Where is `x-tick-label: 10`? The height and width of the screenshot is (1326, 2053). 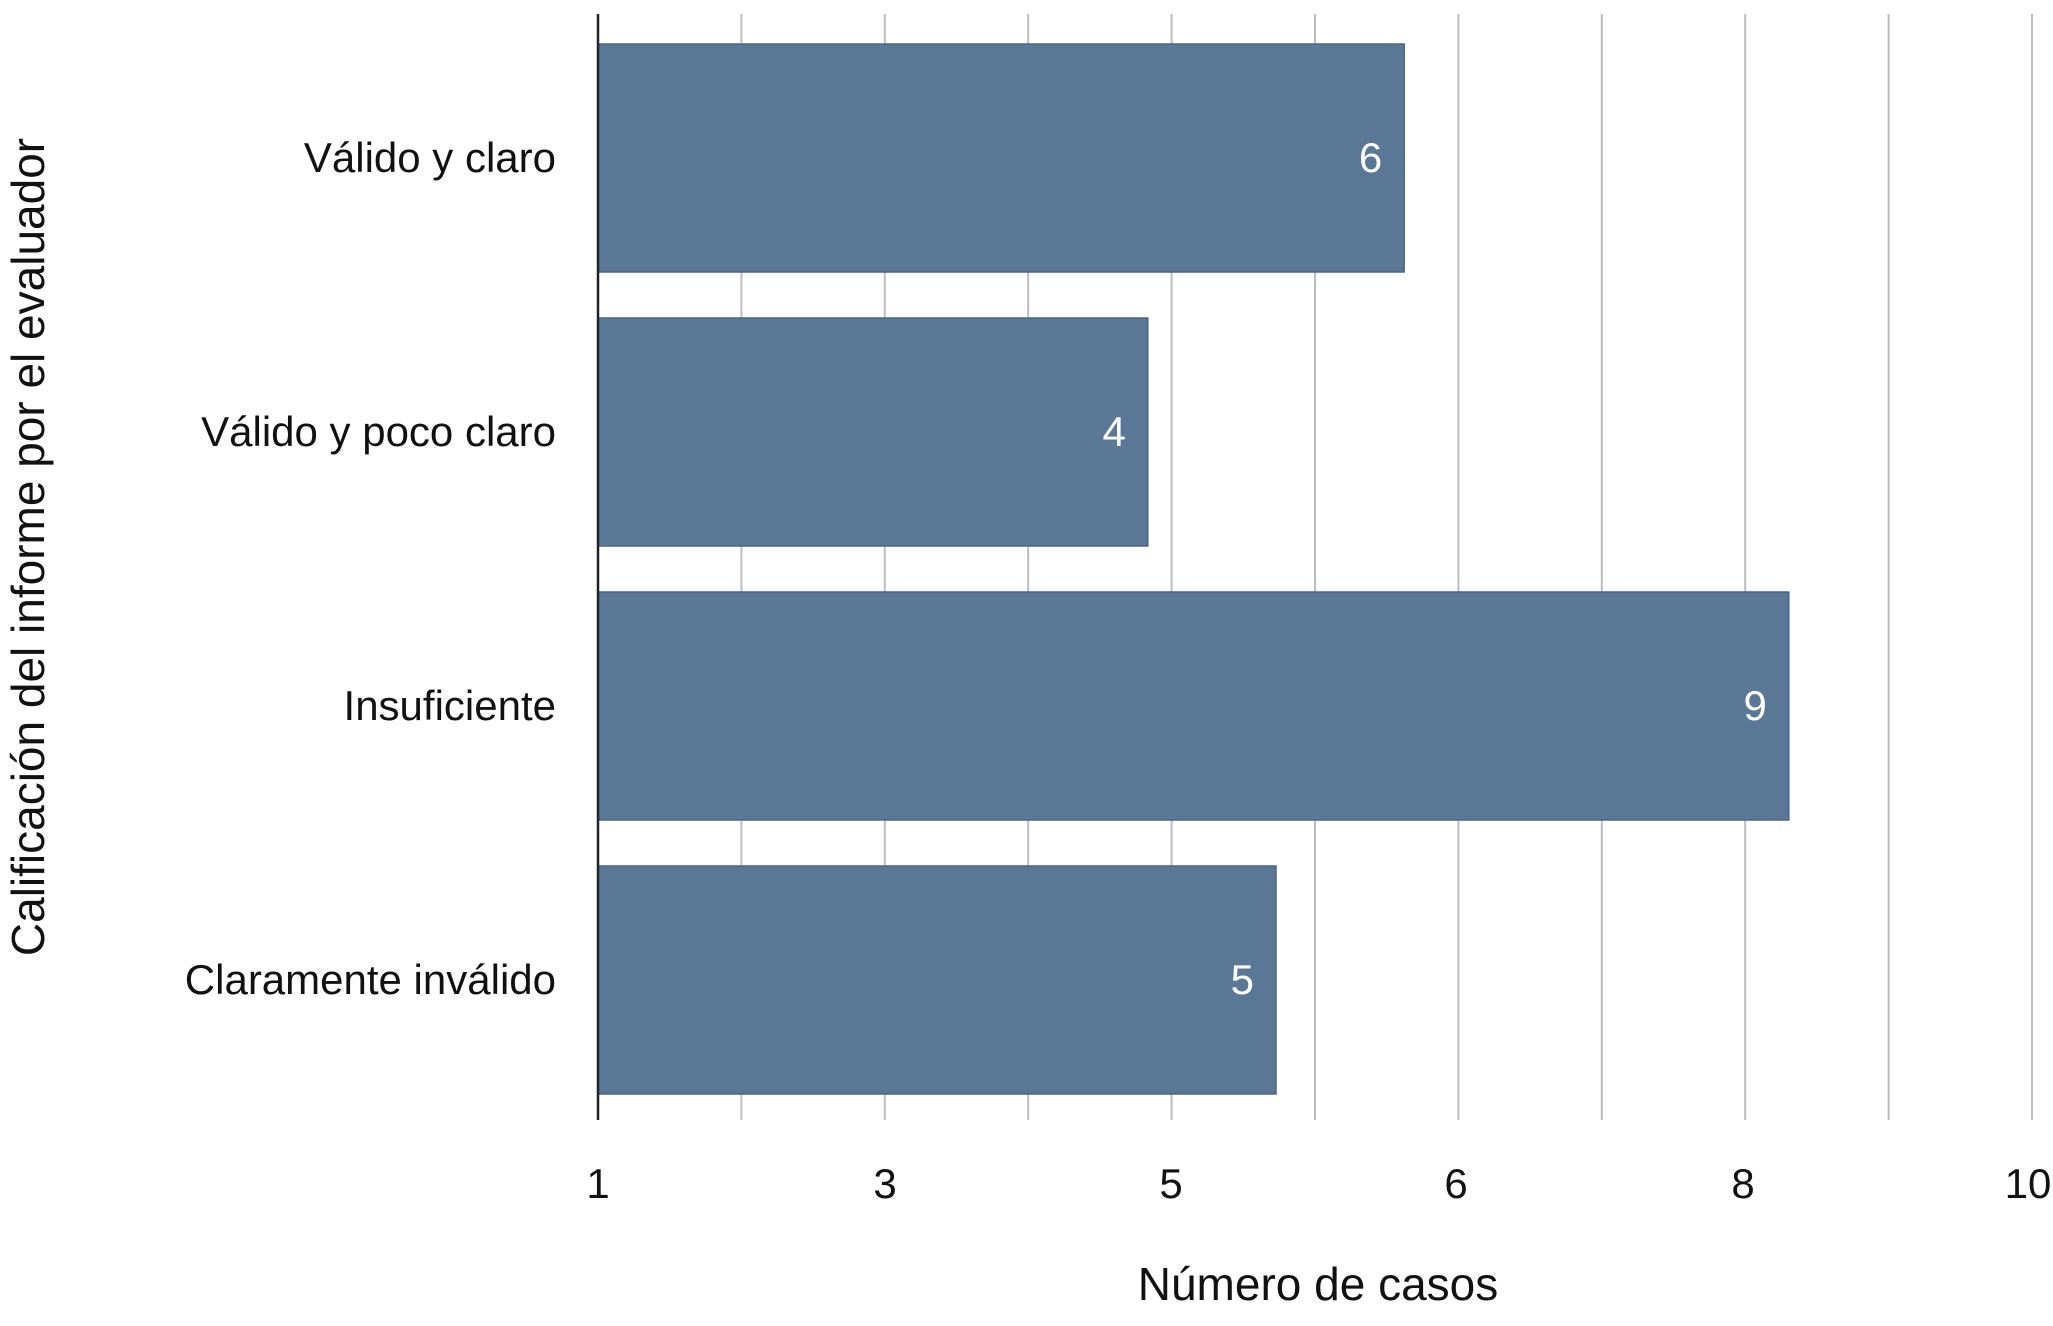
x-tick-label: 10 is located at coordinates (2028, 1183).